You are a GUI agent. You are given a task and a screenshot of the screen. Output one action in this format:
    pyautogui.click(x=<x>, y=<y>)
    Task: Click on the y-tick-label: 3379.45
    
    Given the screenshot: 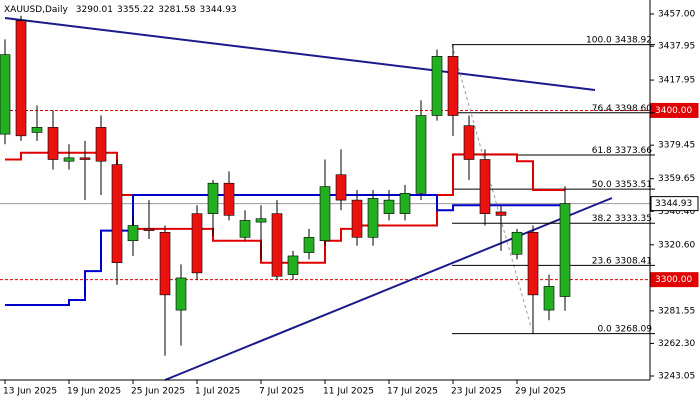 What is the action you would take?
    pyautogui.click(x=676, y=146)
    